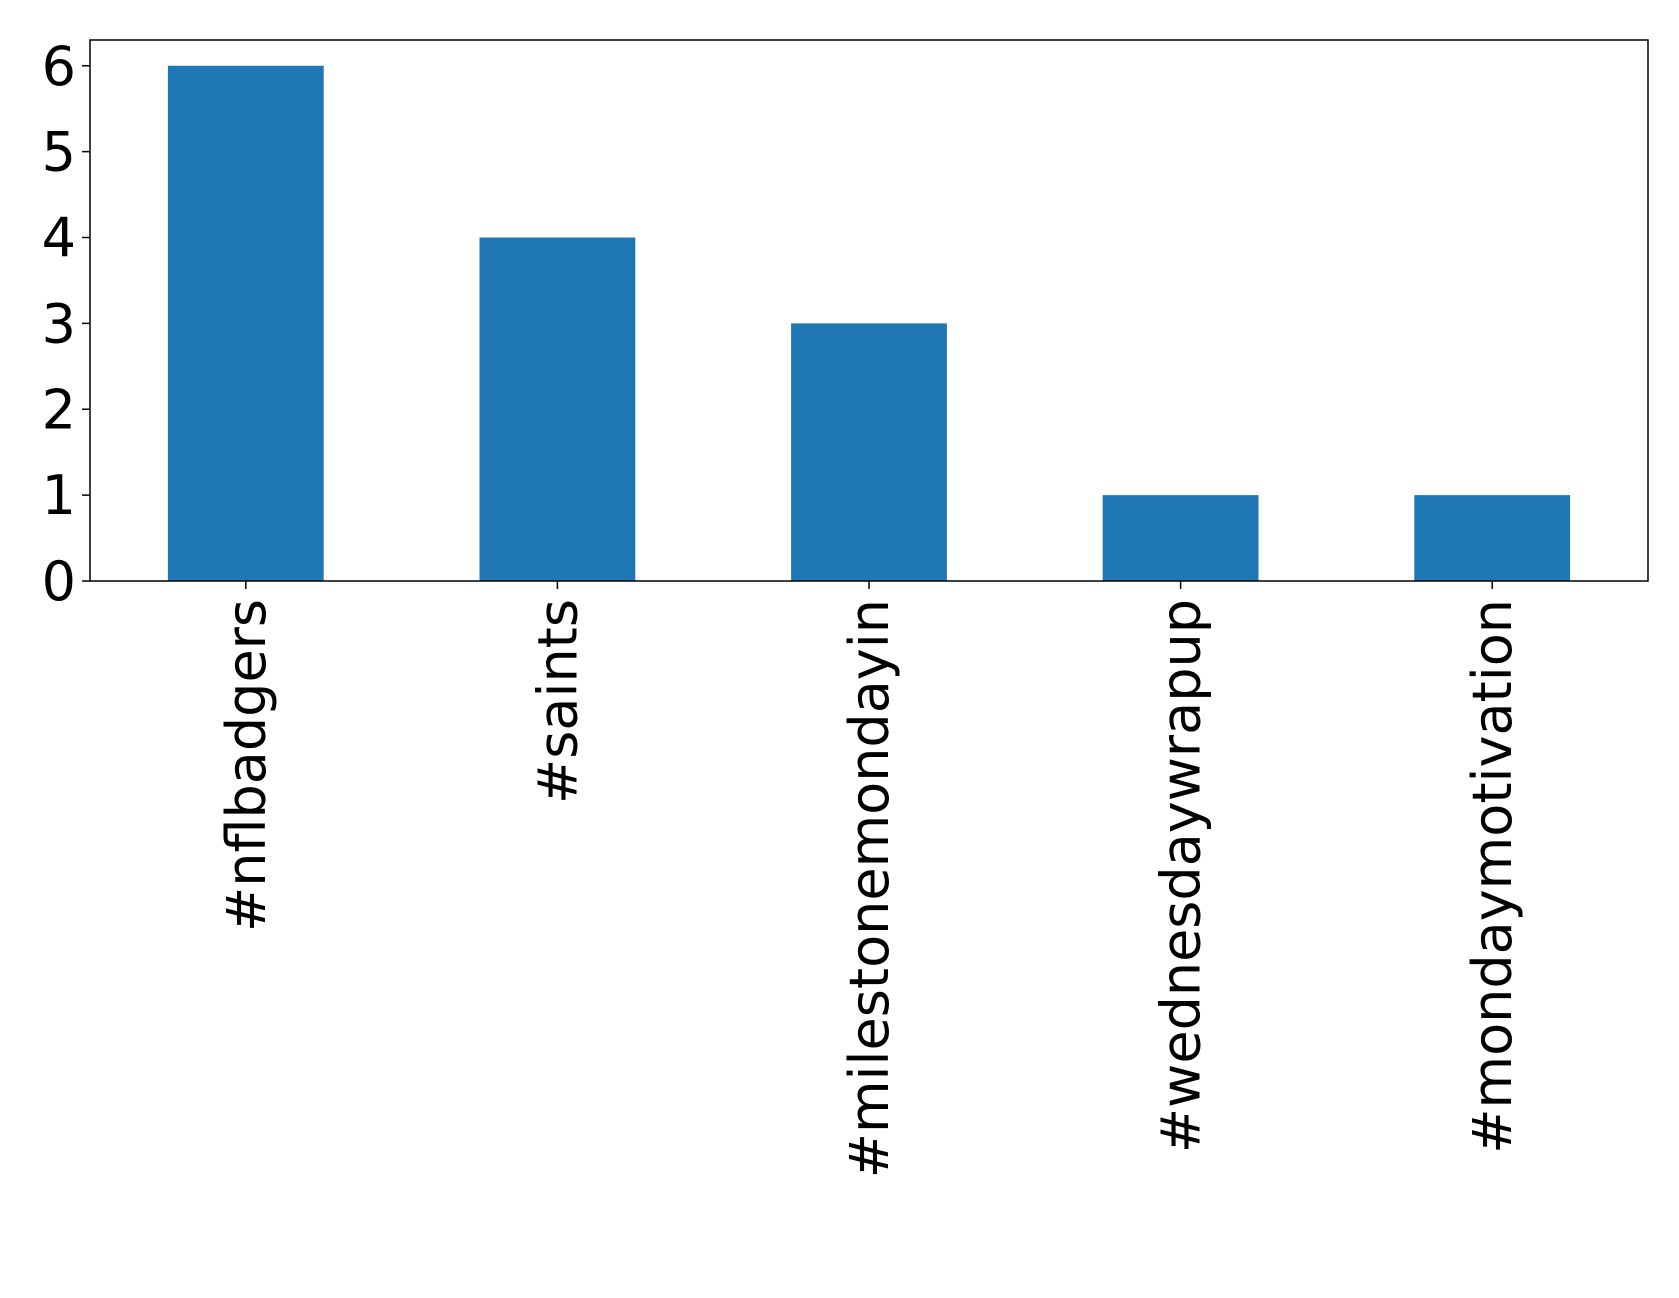  Describe the element at coordinates (59, 323) in the screenshot. I see `y-tick-label: 3` at that location.